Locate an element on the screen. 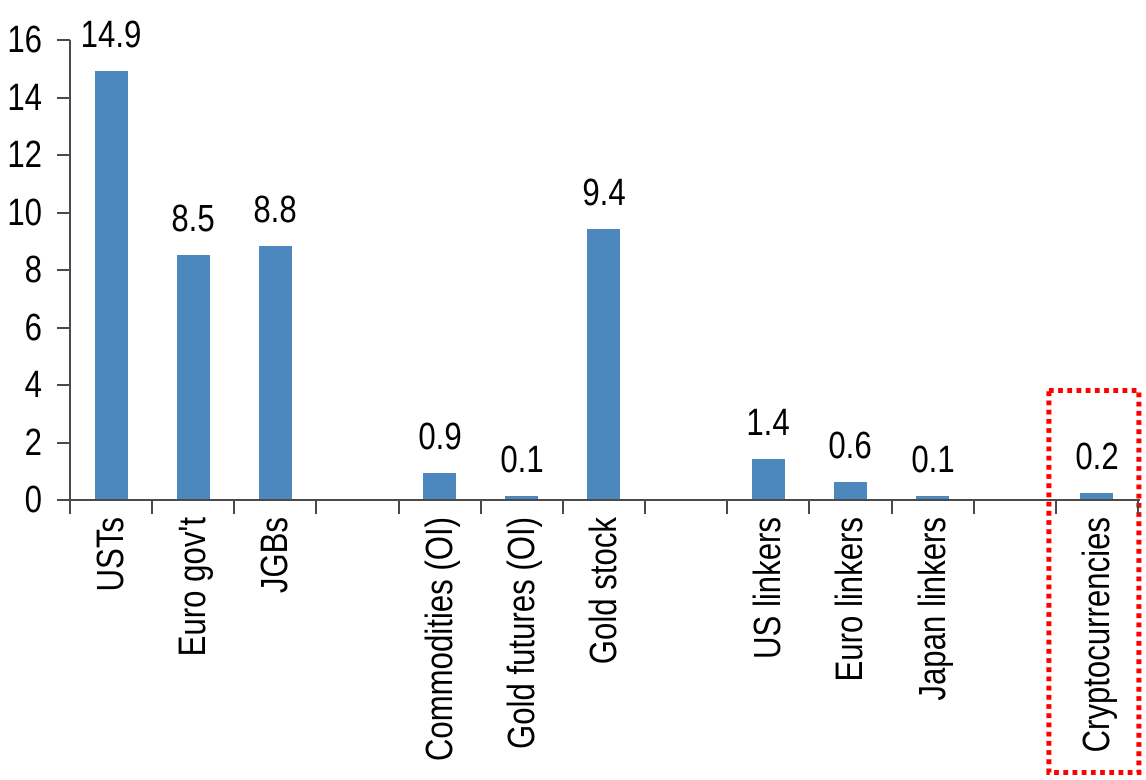 The width and height of the screenshot is (1146, 780). category-label: Gold stock is located at coordinates (604, 591).